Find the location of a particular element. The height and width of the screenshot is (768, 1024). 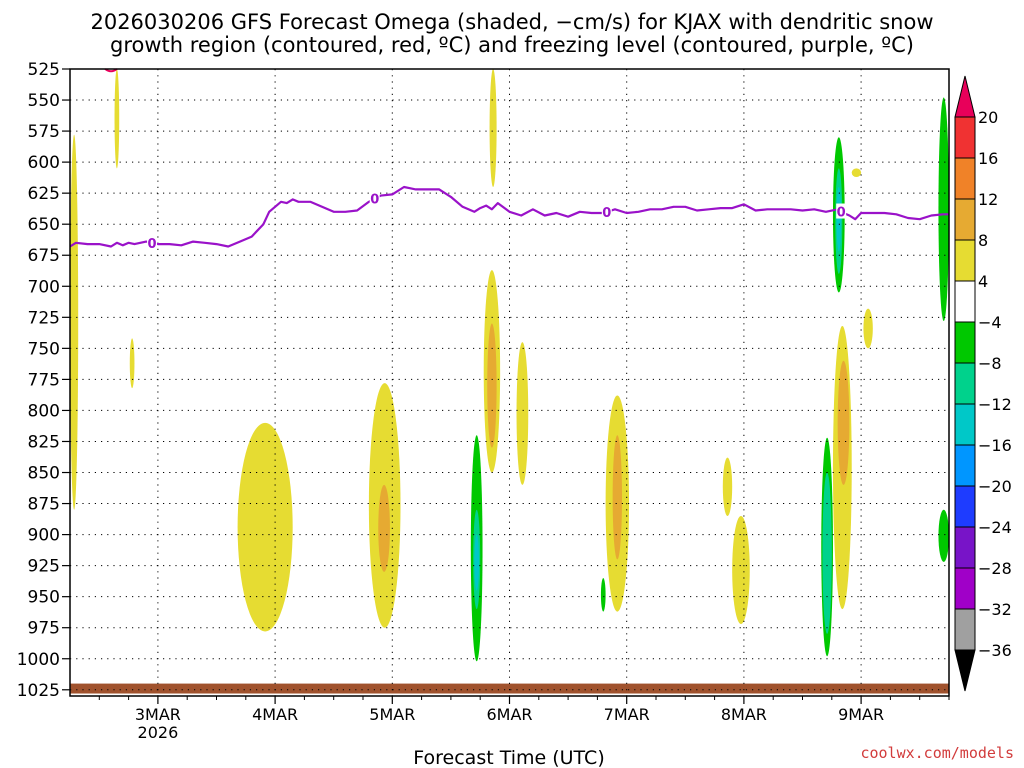

y-tick-label: 725 is located at coordinates (44, 318).